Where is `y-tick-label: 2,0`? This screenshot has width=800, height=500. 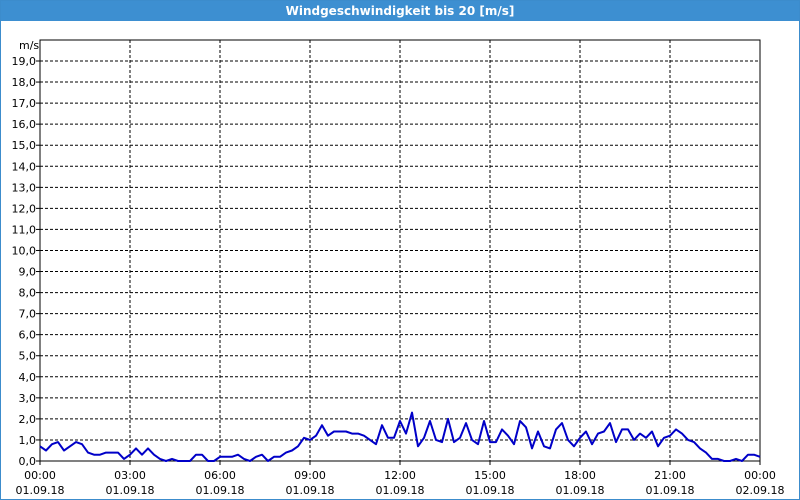 y-tick-label: 2,0 is located at coordinates (28, 419).